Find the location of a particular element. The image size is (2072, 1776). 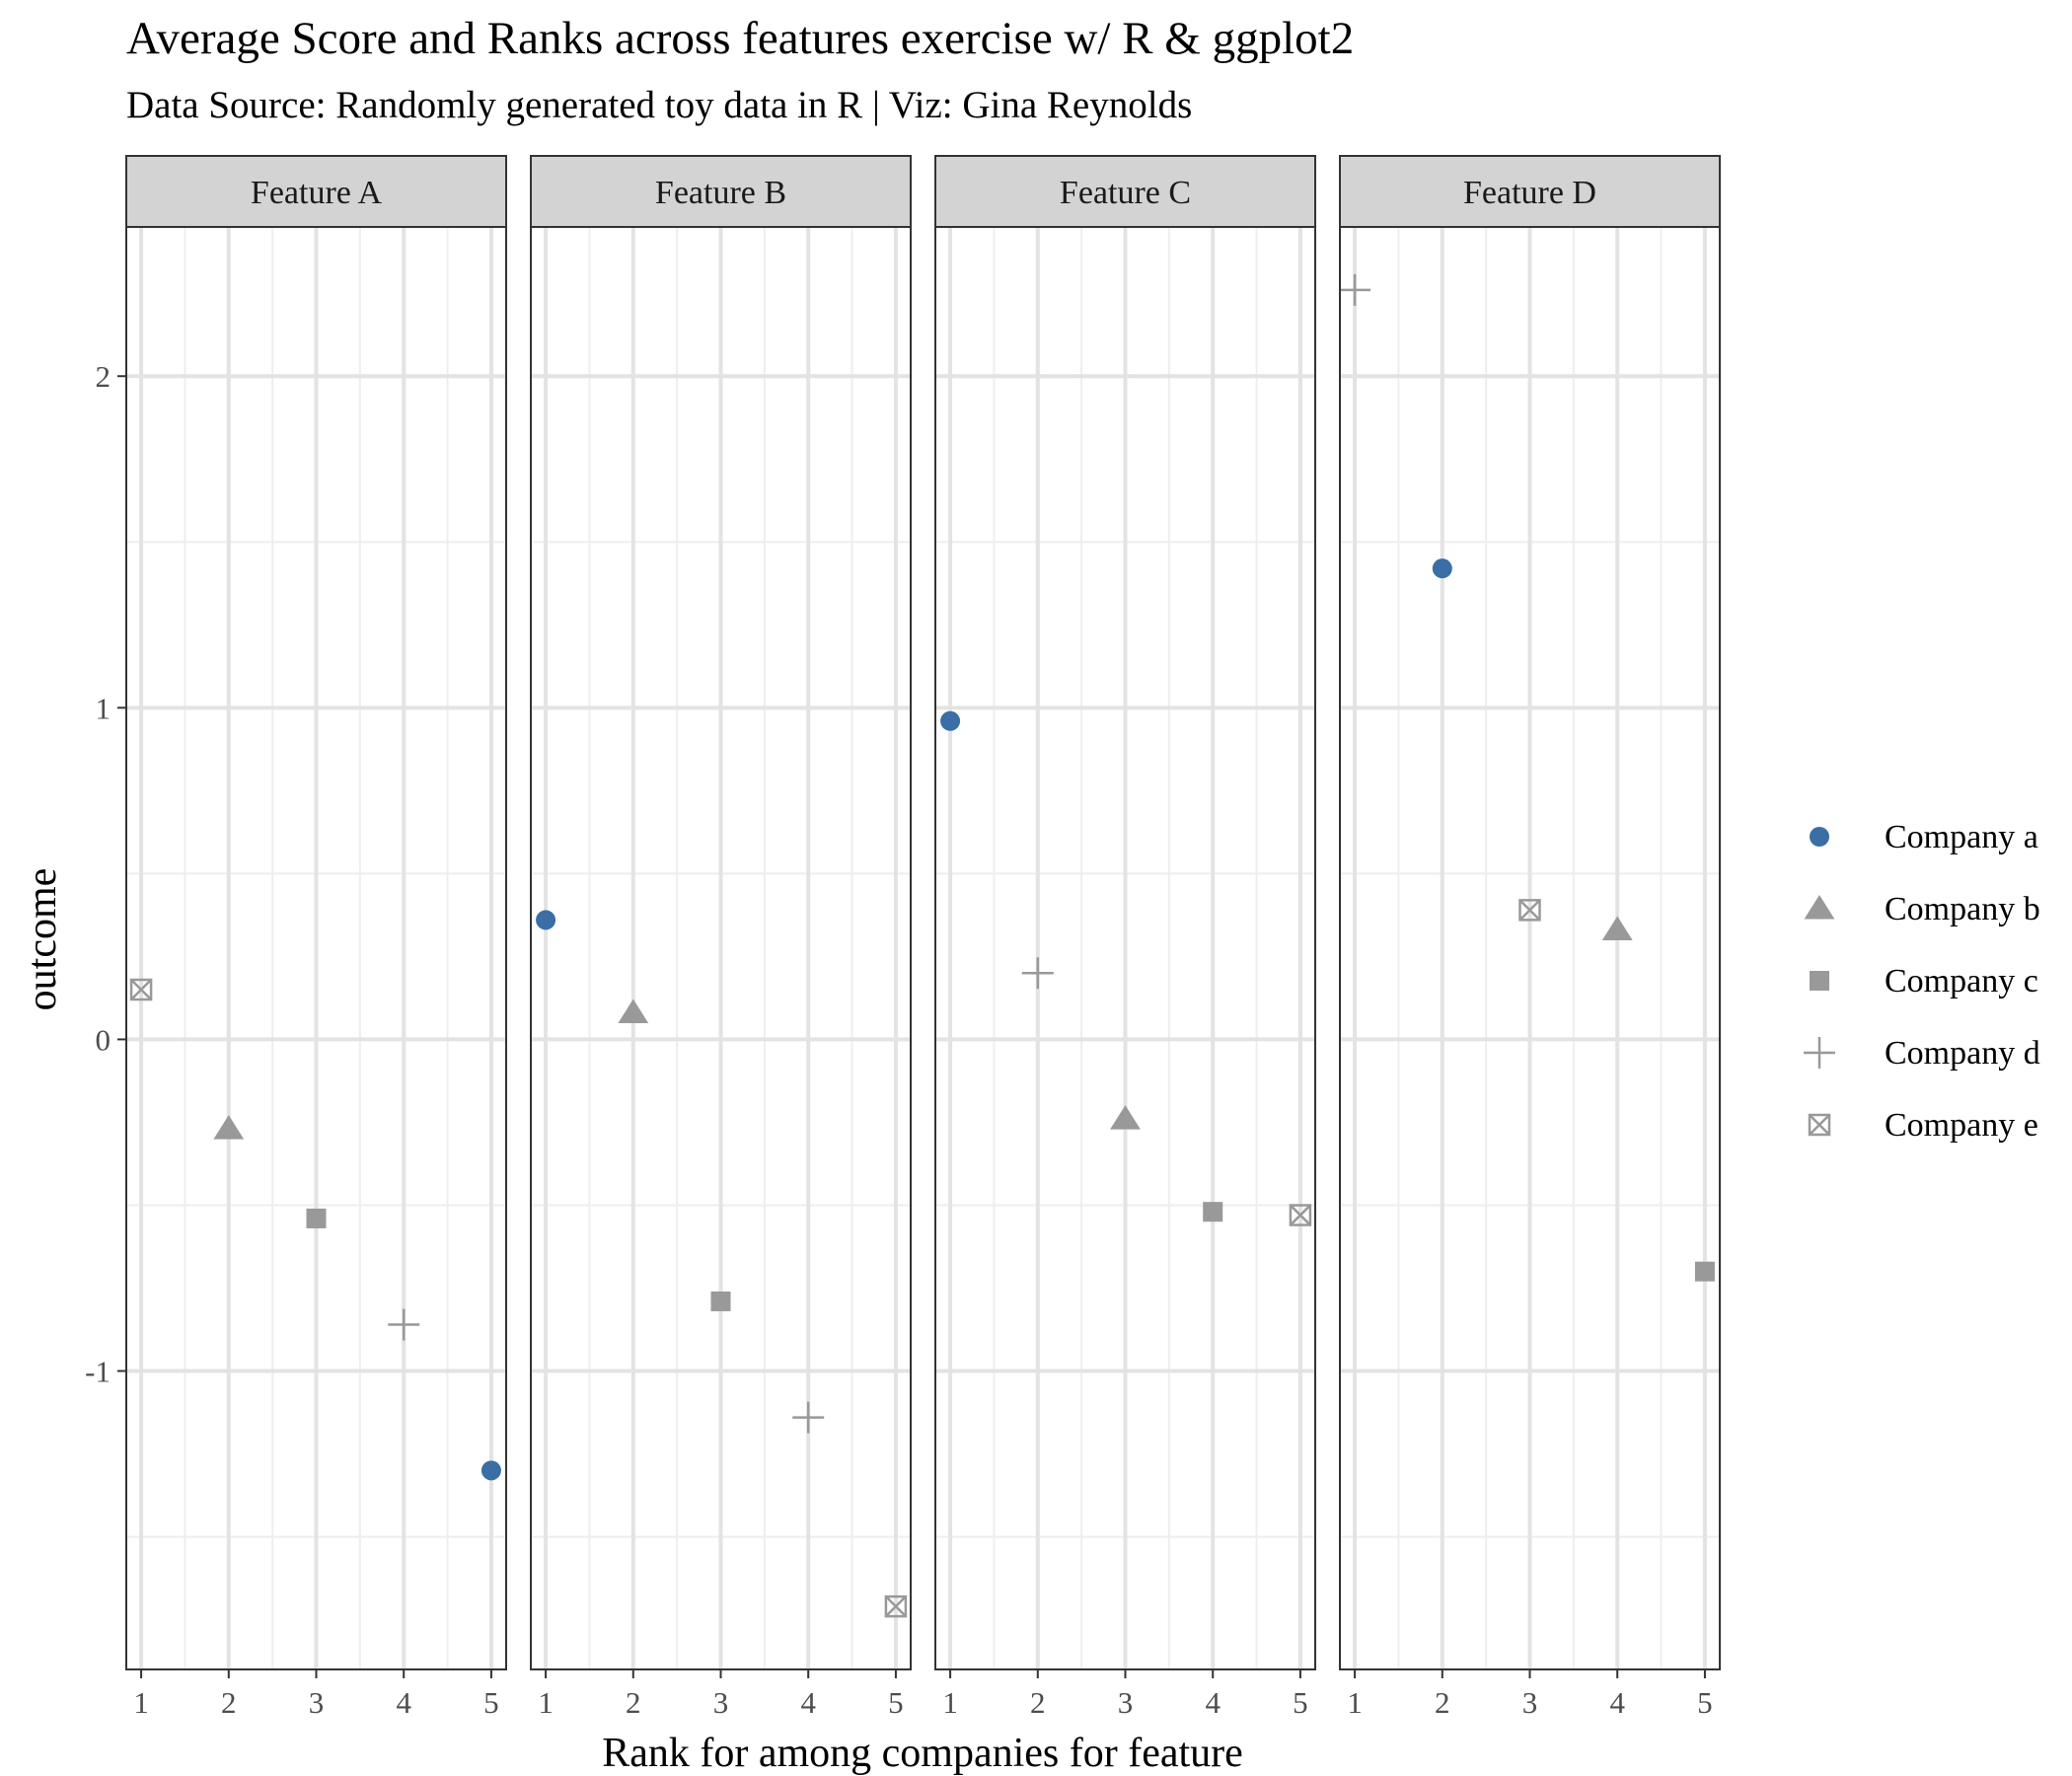

points-feature-a is located at coordinates (315, 1230).